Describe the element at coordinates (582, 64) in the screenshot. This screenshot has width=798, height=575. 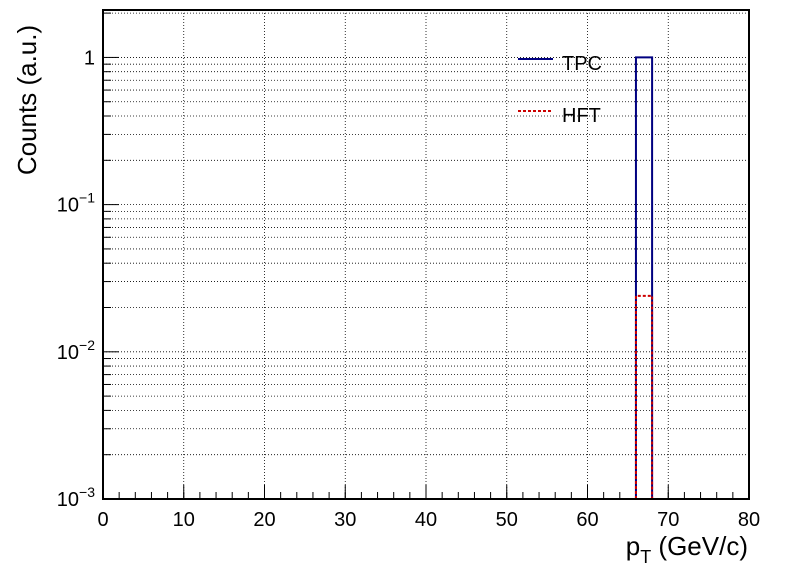
I see `legend-label: TPC` at that location.